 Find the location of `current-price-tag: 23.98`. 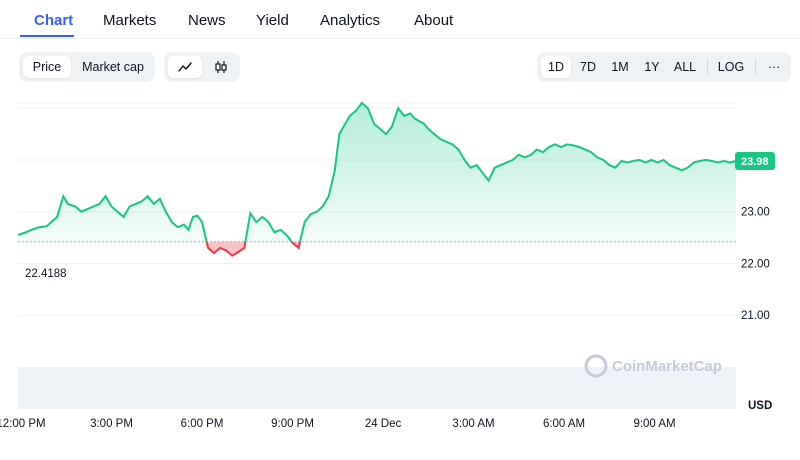

current-price-tag: 23.98 is located at coordinates (755, 160).